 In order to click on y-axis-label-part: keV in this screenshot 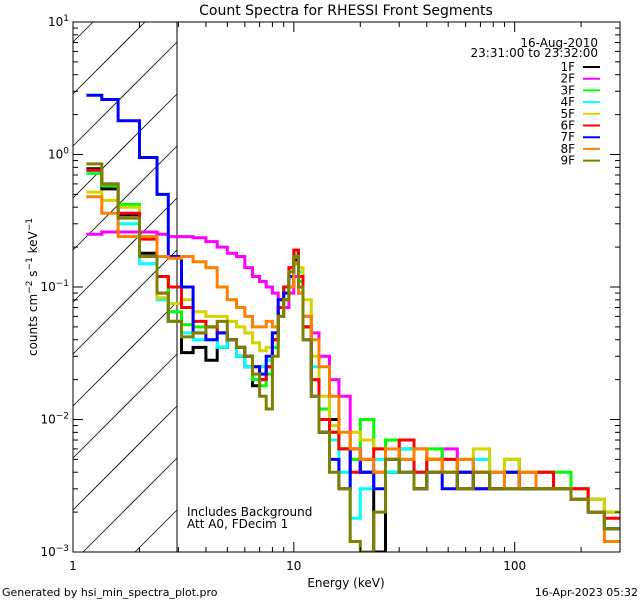, I will do `click(33, 243)`.